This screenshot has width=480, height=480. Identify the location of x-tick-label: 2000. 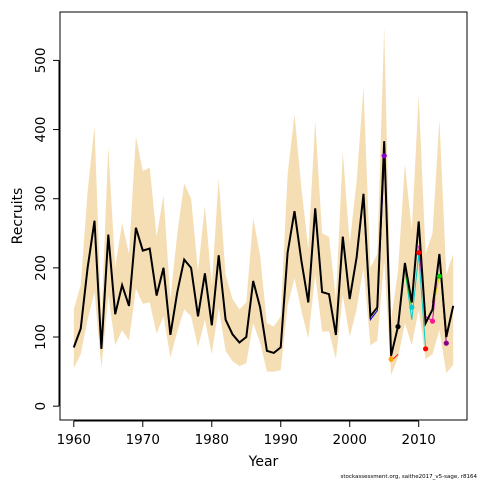
(350, 440).